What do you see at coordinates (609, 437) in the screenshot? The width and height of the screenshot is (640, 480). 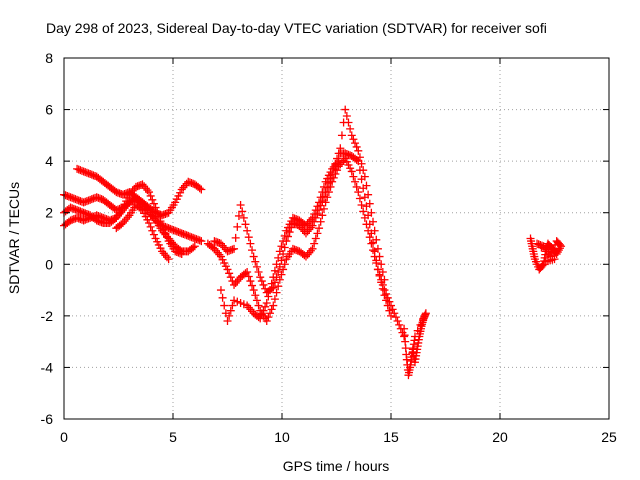 I see `x-tick-label-5: 25` at bounding box center [609, 437].